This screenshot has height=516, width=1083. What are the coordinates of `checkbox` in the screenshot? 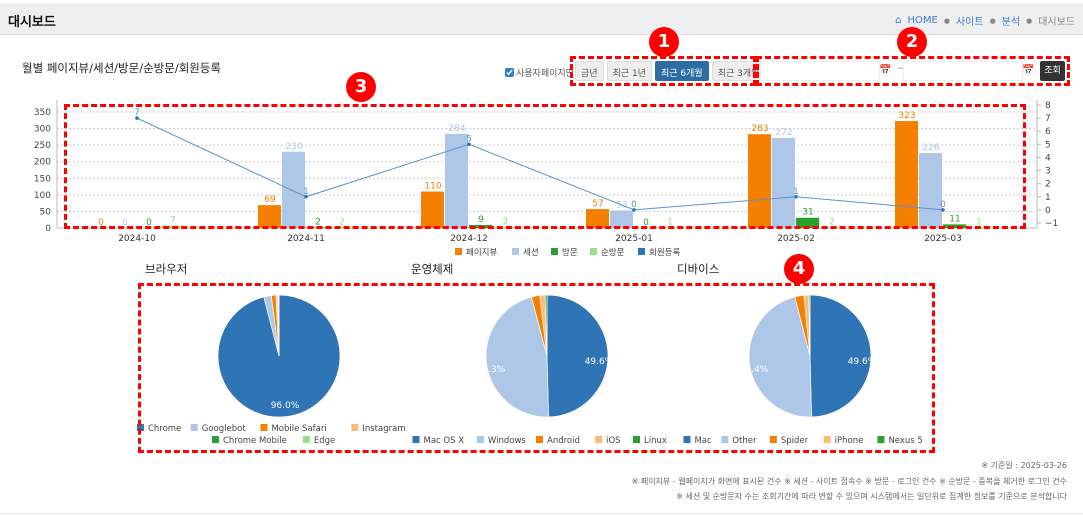 It's located at (509, 72).